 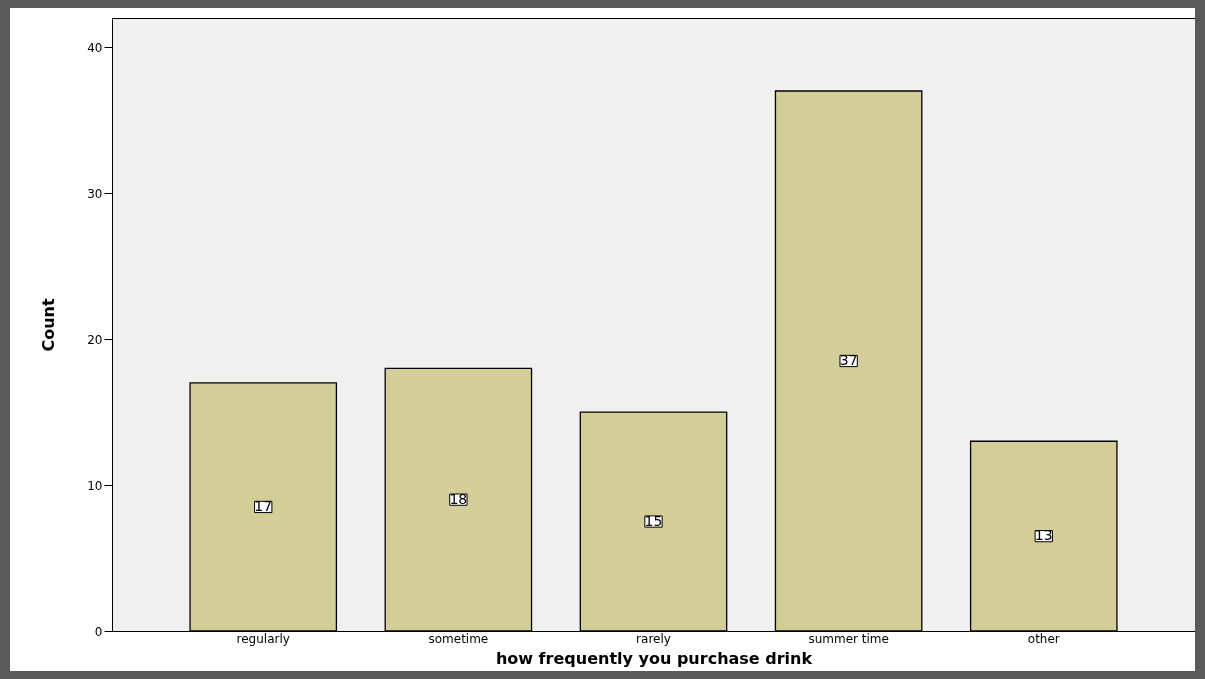 What do you see at coordinates (98, 631) in the screenshot?
I see `y-tick-label: 0` at bounding box center [98, 631].